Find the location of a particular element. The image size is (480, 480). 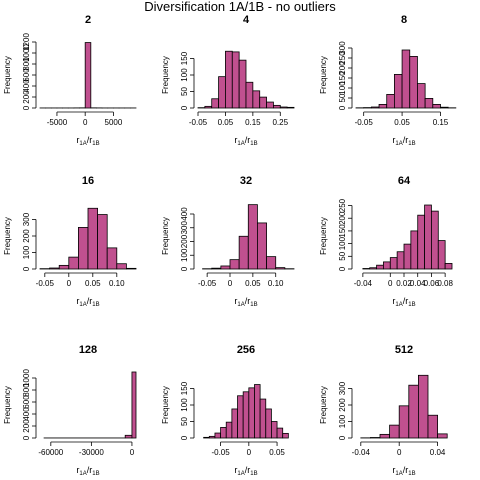

x-tick-label: 0.06 is located at coordinates (432, 283).